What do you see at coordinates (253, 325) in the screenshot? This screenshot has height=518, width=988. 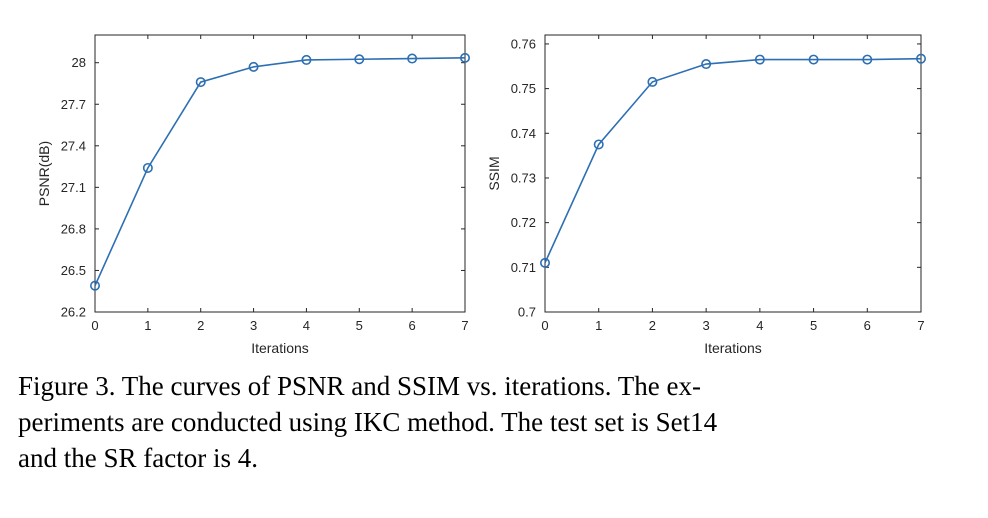 I see `psnr-x-tick-label: 3` at bounding box center [253, 325].